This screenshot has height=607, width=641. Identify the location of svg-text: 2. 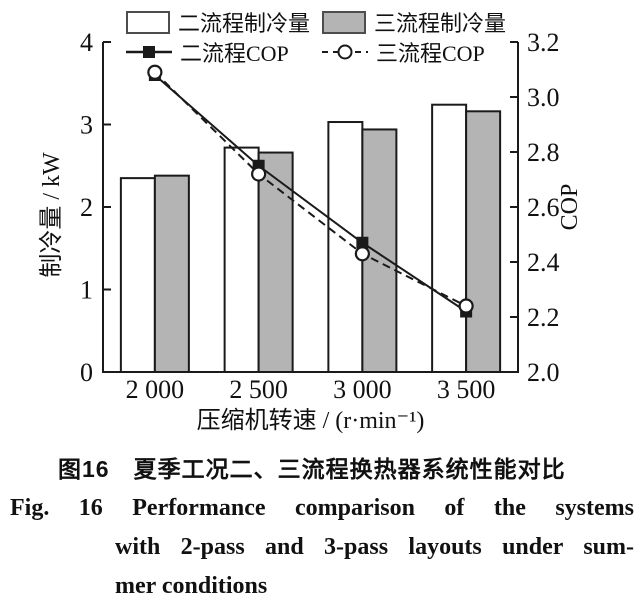
(86, 207).